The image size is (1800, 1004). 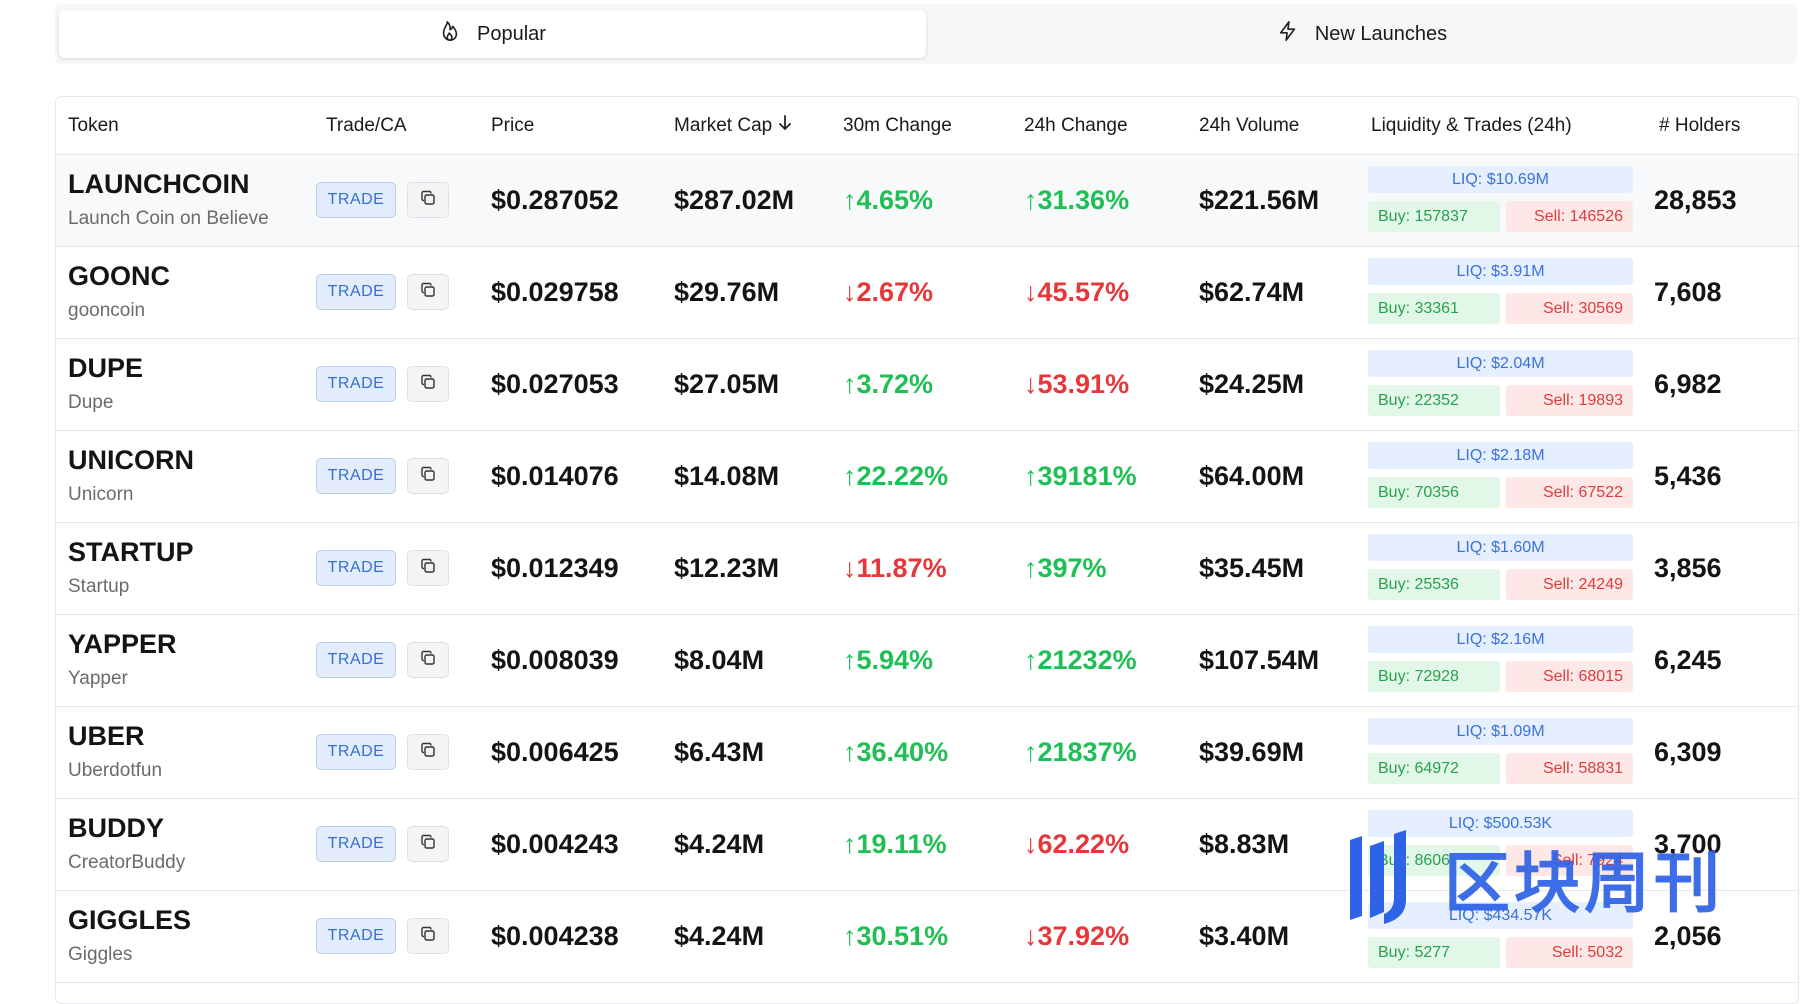 What do you see at coordinates (1471, 125) in the screenshot?
I see `header-liquidity: Liquidity & Trades (24h)` at bounding box center [1471, 125].